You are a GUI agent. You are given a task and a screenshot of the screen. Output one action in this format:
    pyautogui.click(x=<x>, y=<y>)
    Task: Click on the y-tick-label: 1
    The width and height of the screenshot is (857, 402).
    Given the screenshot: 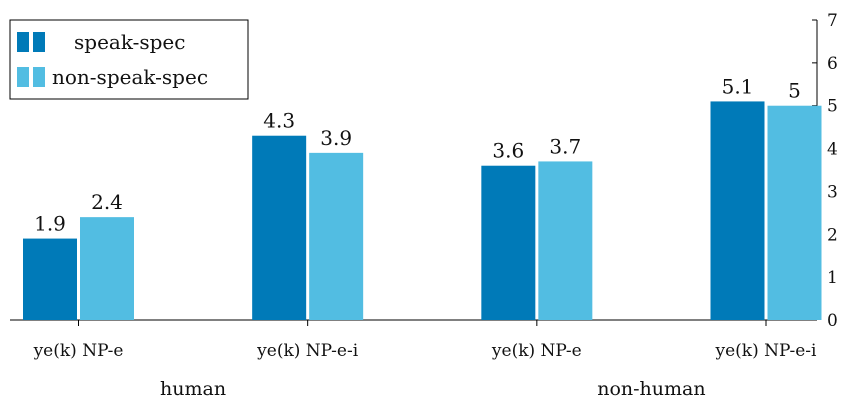 What is the action you would take?
    pyautogui.click(x=832, y=278)
    